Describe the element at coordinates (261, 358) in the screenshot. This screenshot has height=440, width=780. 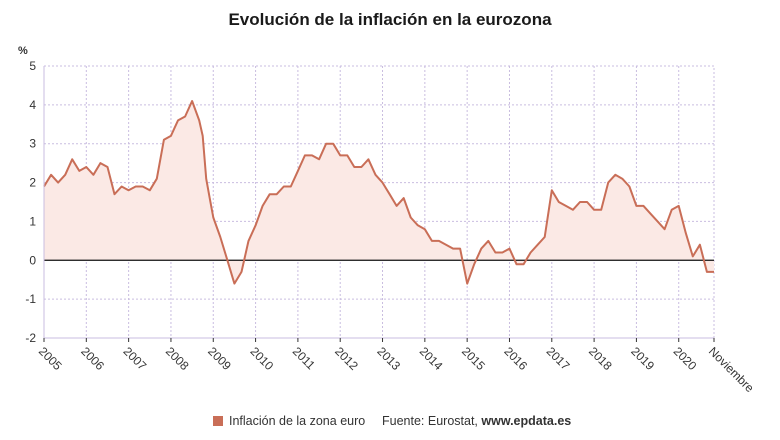
I see `x-tick-label: 2010` at that location.